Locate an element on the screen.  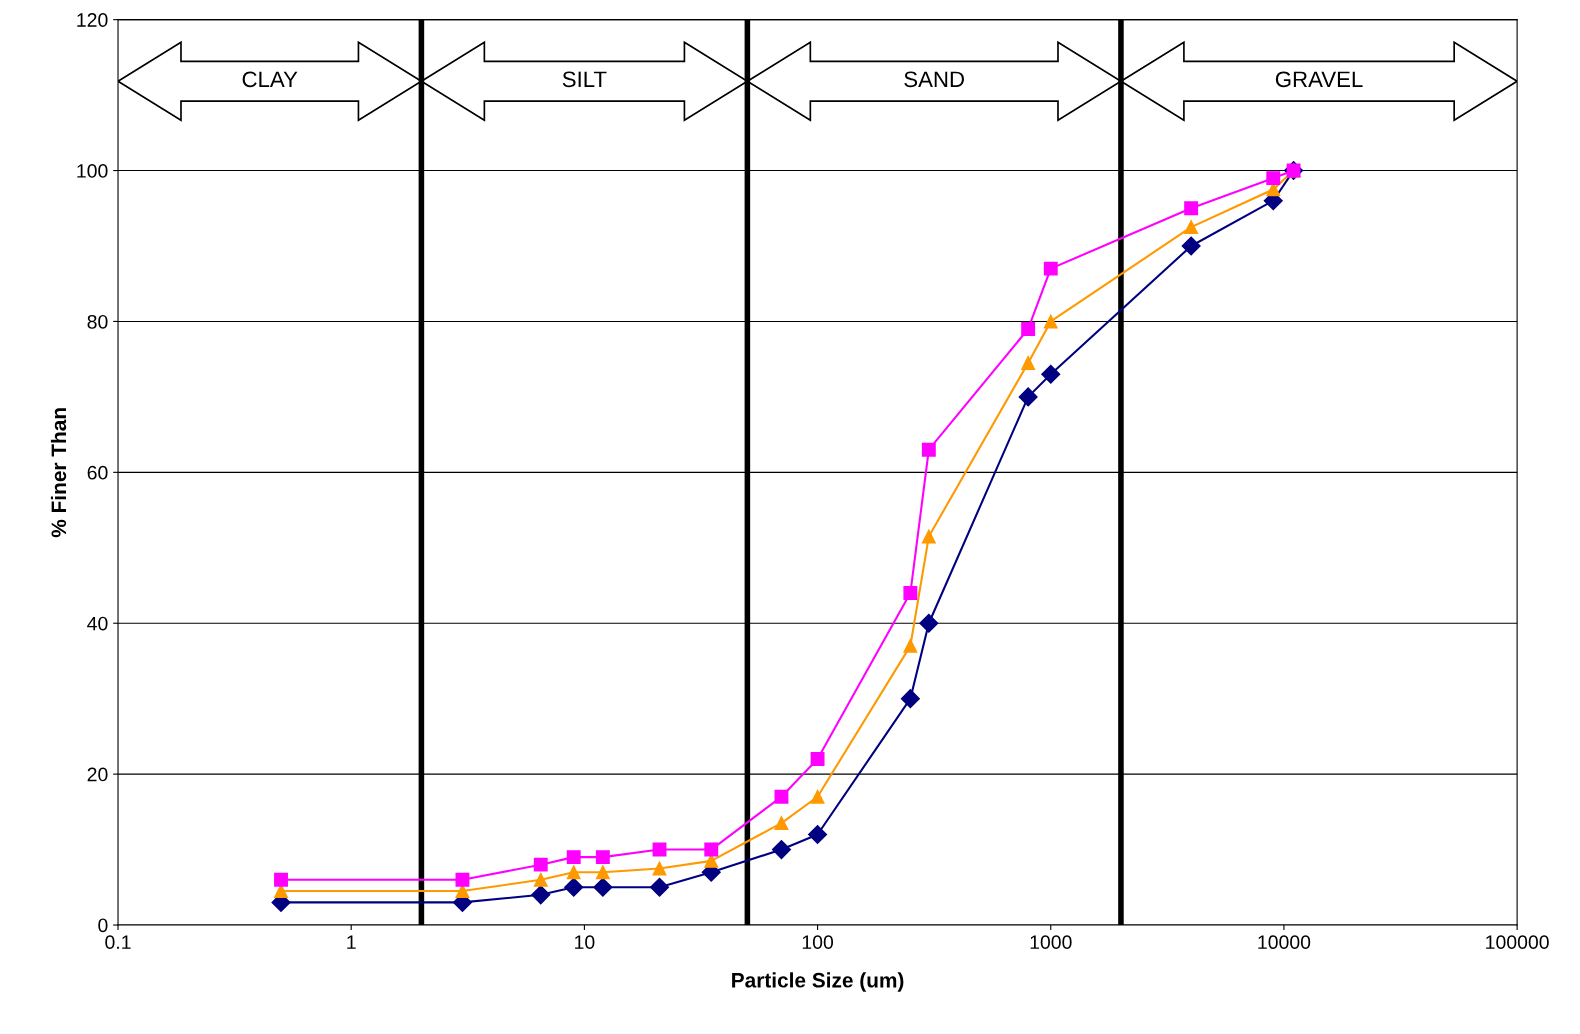
x-tick-label: 0.1 is located at coordinates (118, 942).